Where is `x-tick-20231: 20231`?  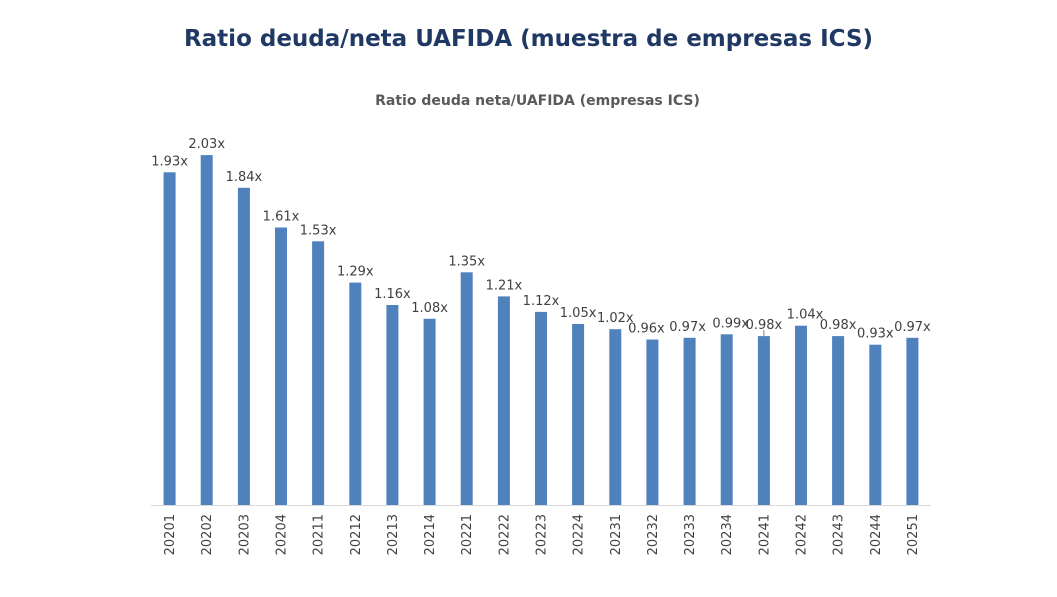 x-tick-20231: 20231 is located at coordinates (616, 534).